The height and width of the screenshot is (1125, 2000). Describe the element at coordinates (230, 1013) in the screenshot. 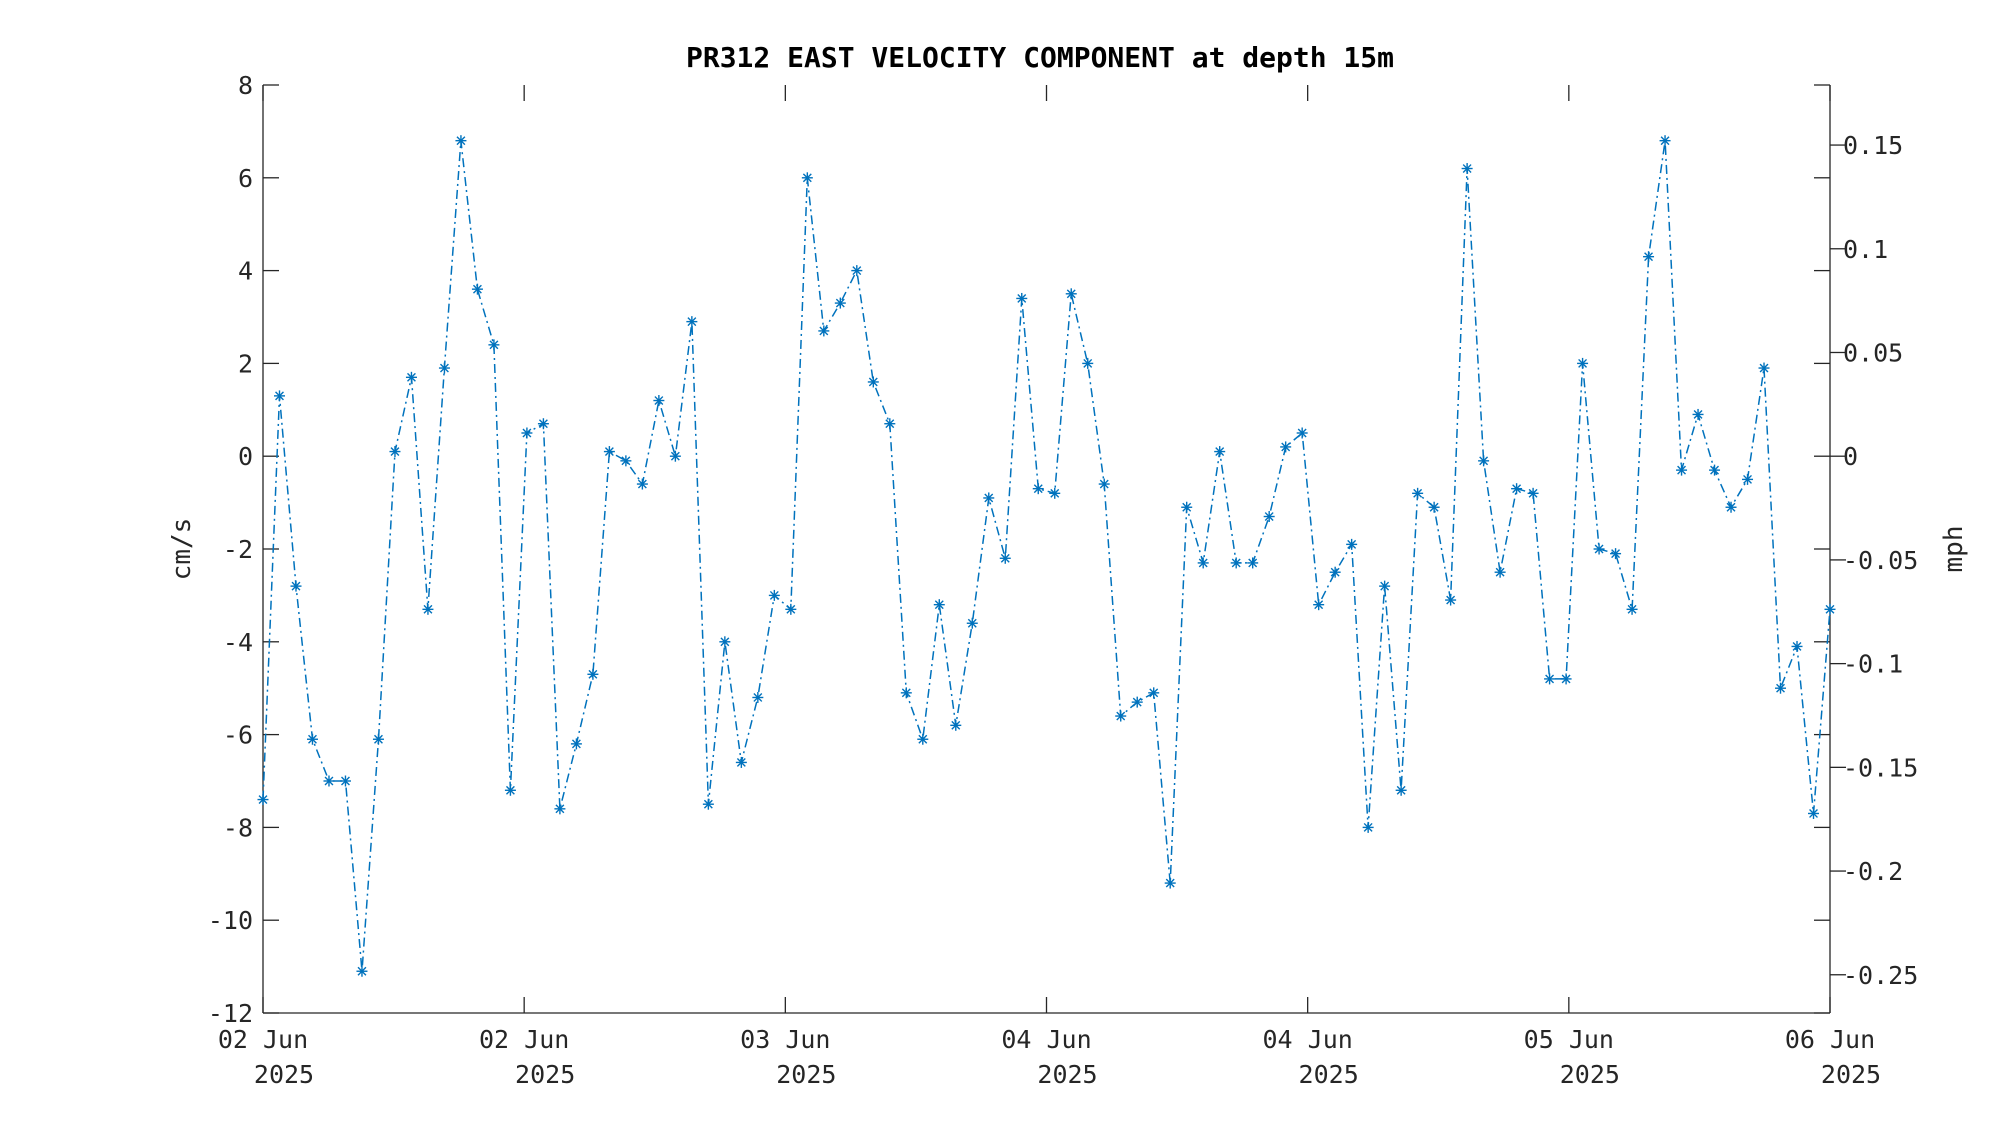

I see `y-tick-label: -12` at that location.